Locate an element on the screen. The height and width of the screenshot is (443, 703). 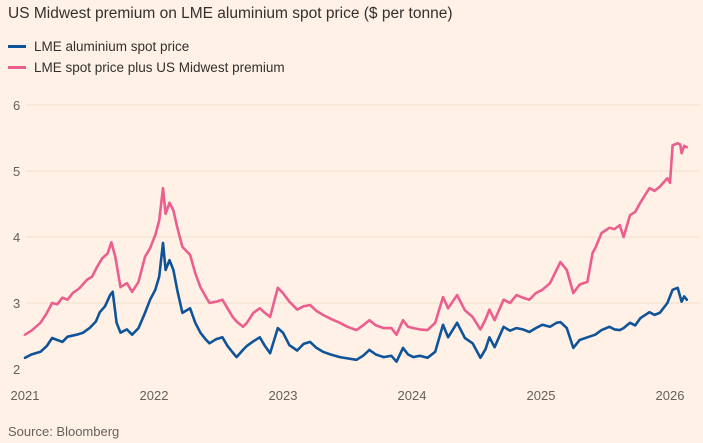
x-tick-label: 2025 is located at coordinates (541, 395).